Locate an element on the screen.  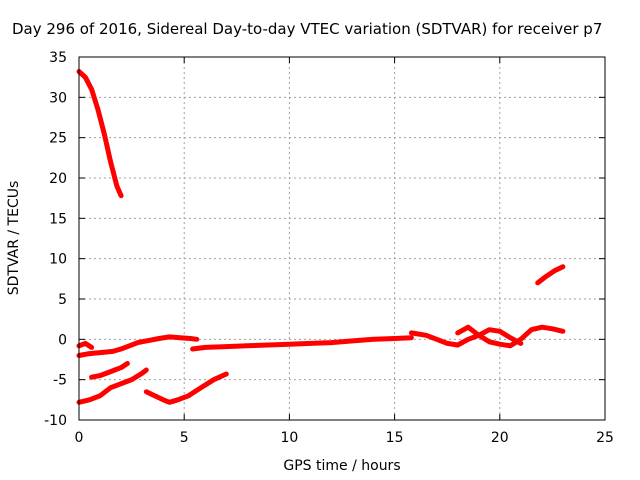
x-tick-label: 10 is located at coordinates (289, 438).